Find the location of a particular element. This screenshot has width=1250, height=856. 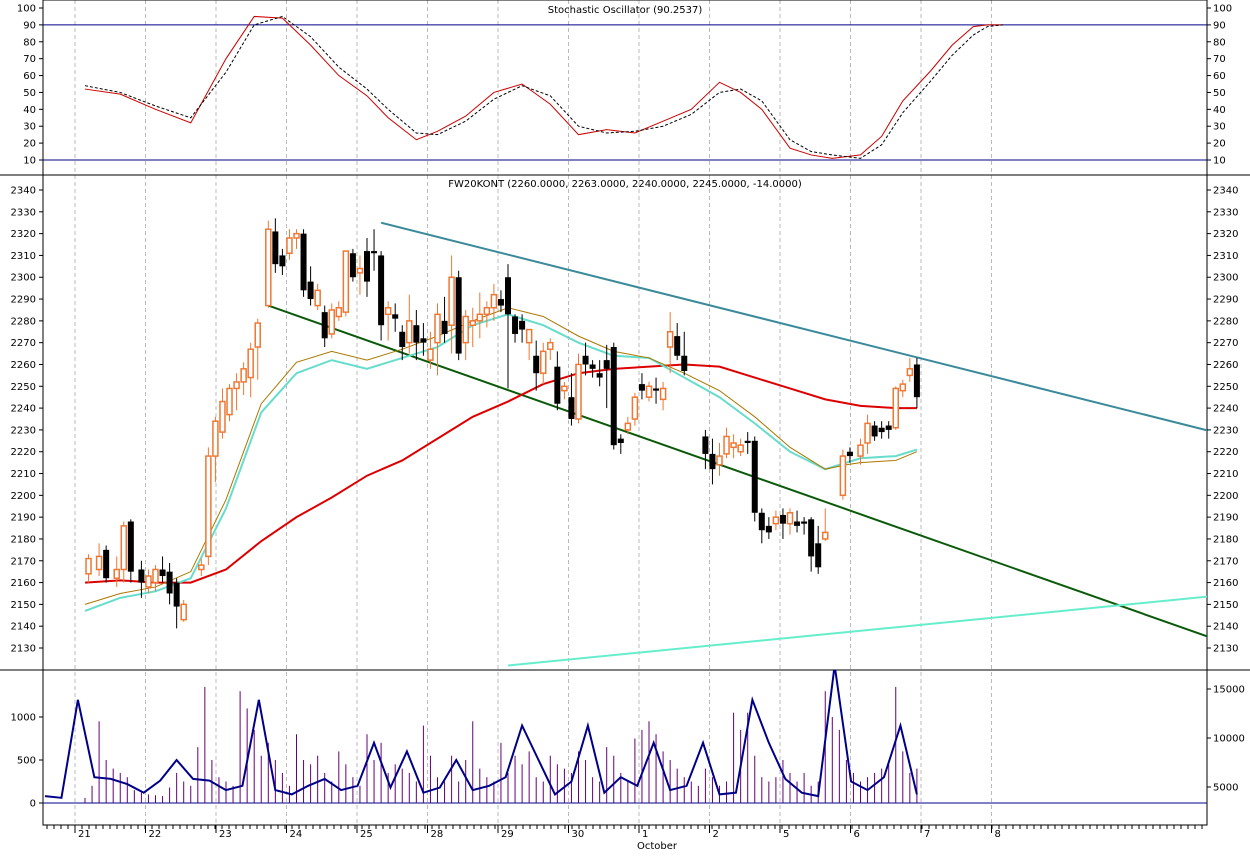

y-tick-label: 5000 is located at coordinates (1225, 788).